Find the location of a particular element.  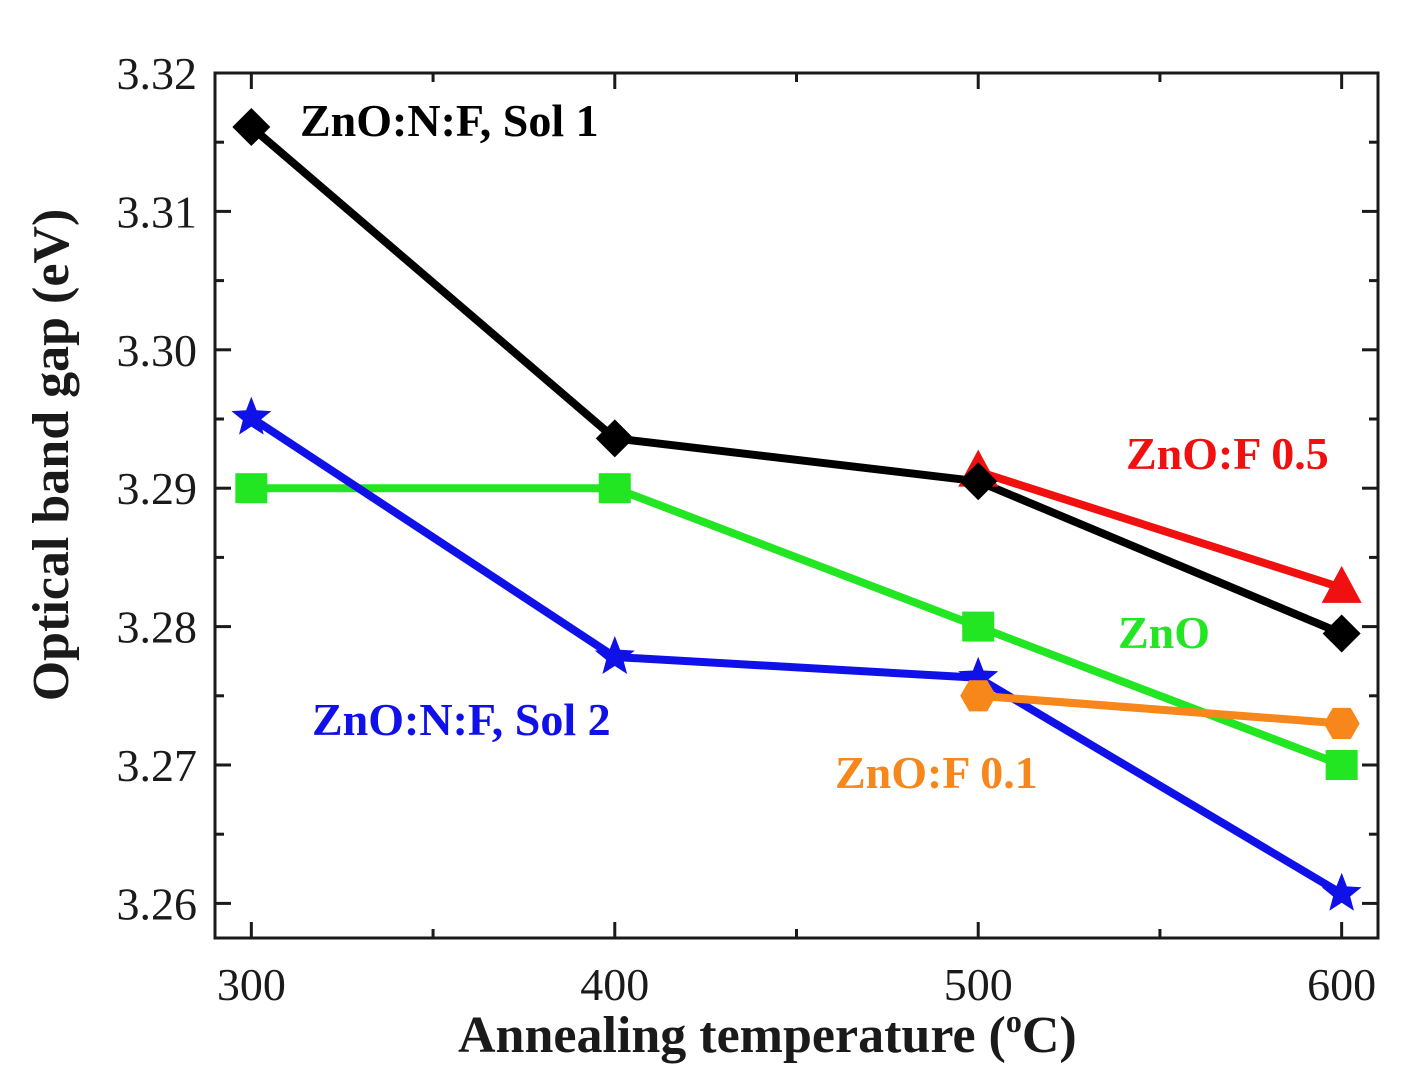

series-label-znof01: ZnO:F 0.1 is located at coordinates (936, 772).